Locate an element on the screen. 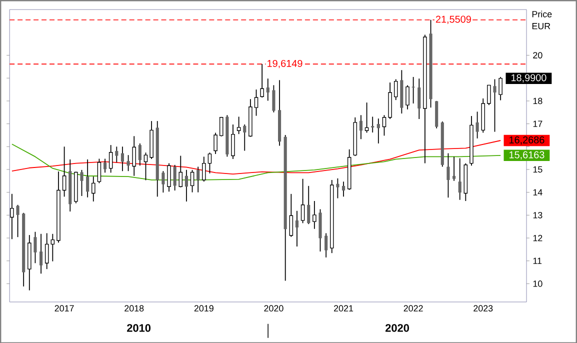  y-axis-title: Price EUR is located at coordinates (542, 20).